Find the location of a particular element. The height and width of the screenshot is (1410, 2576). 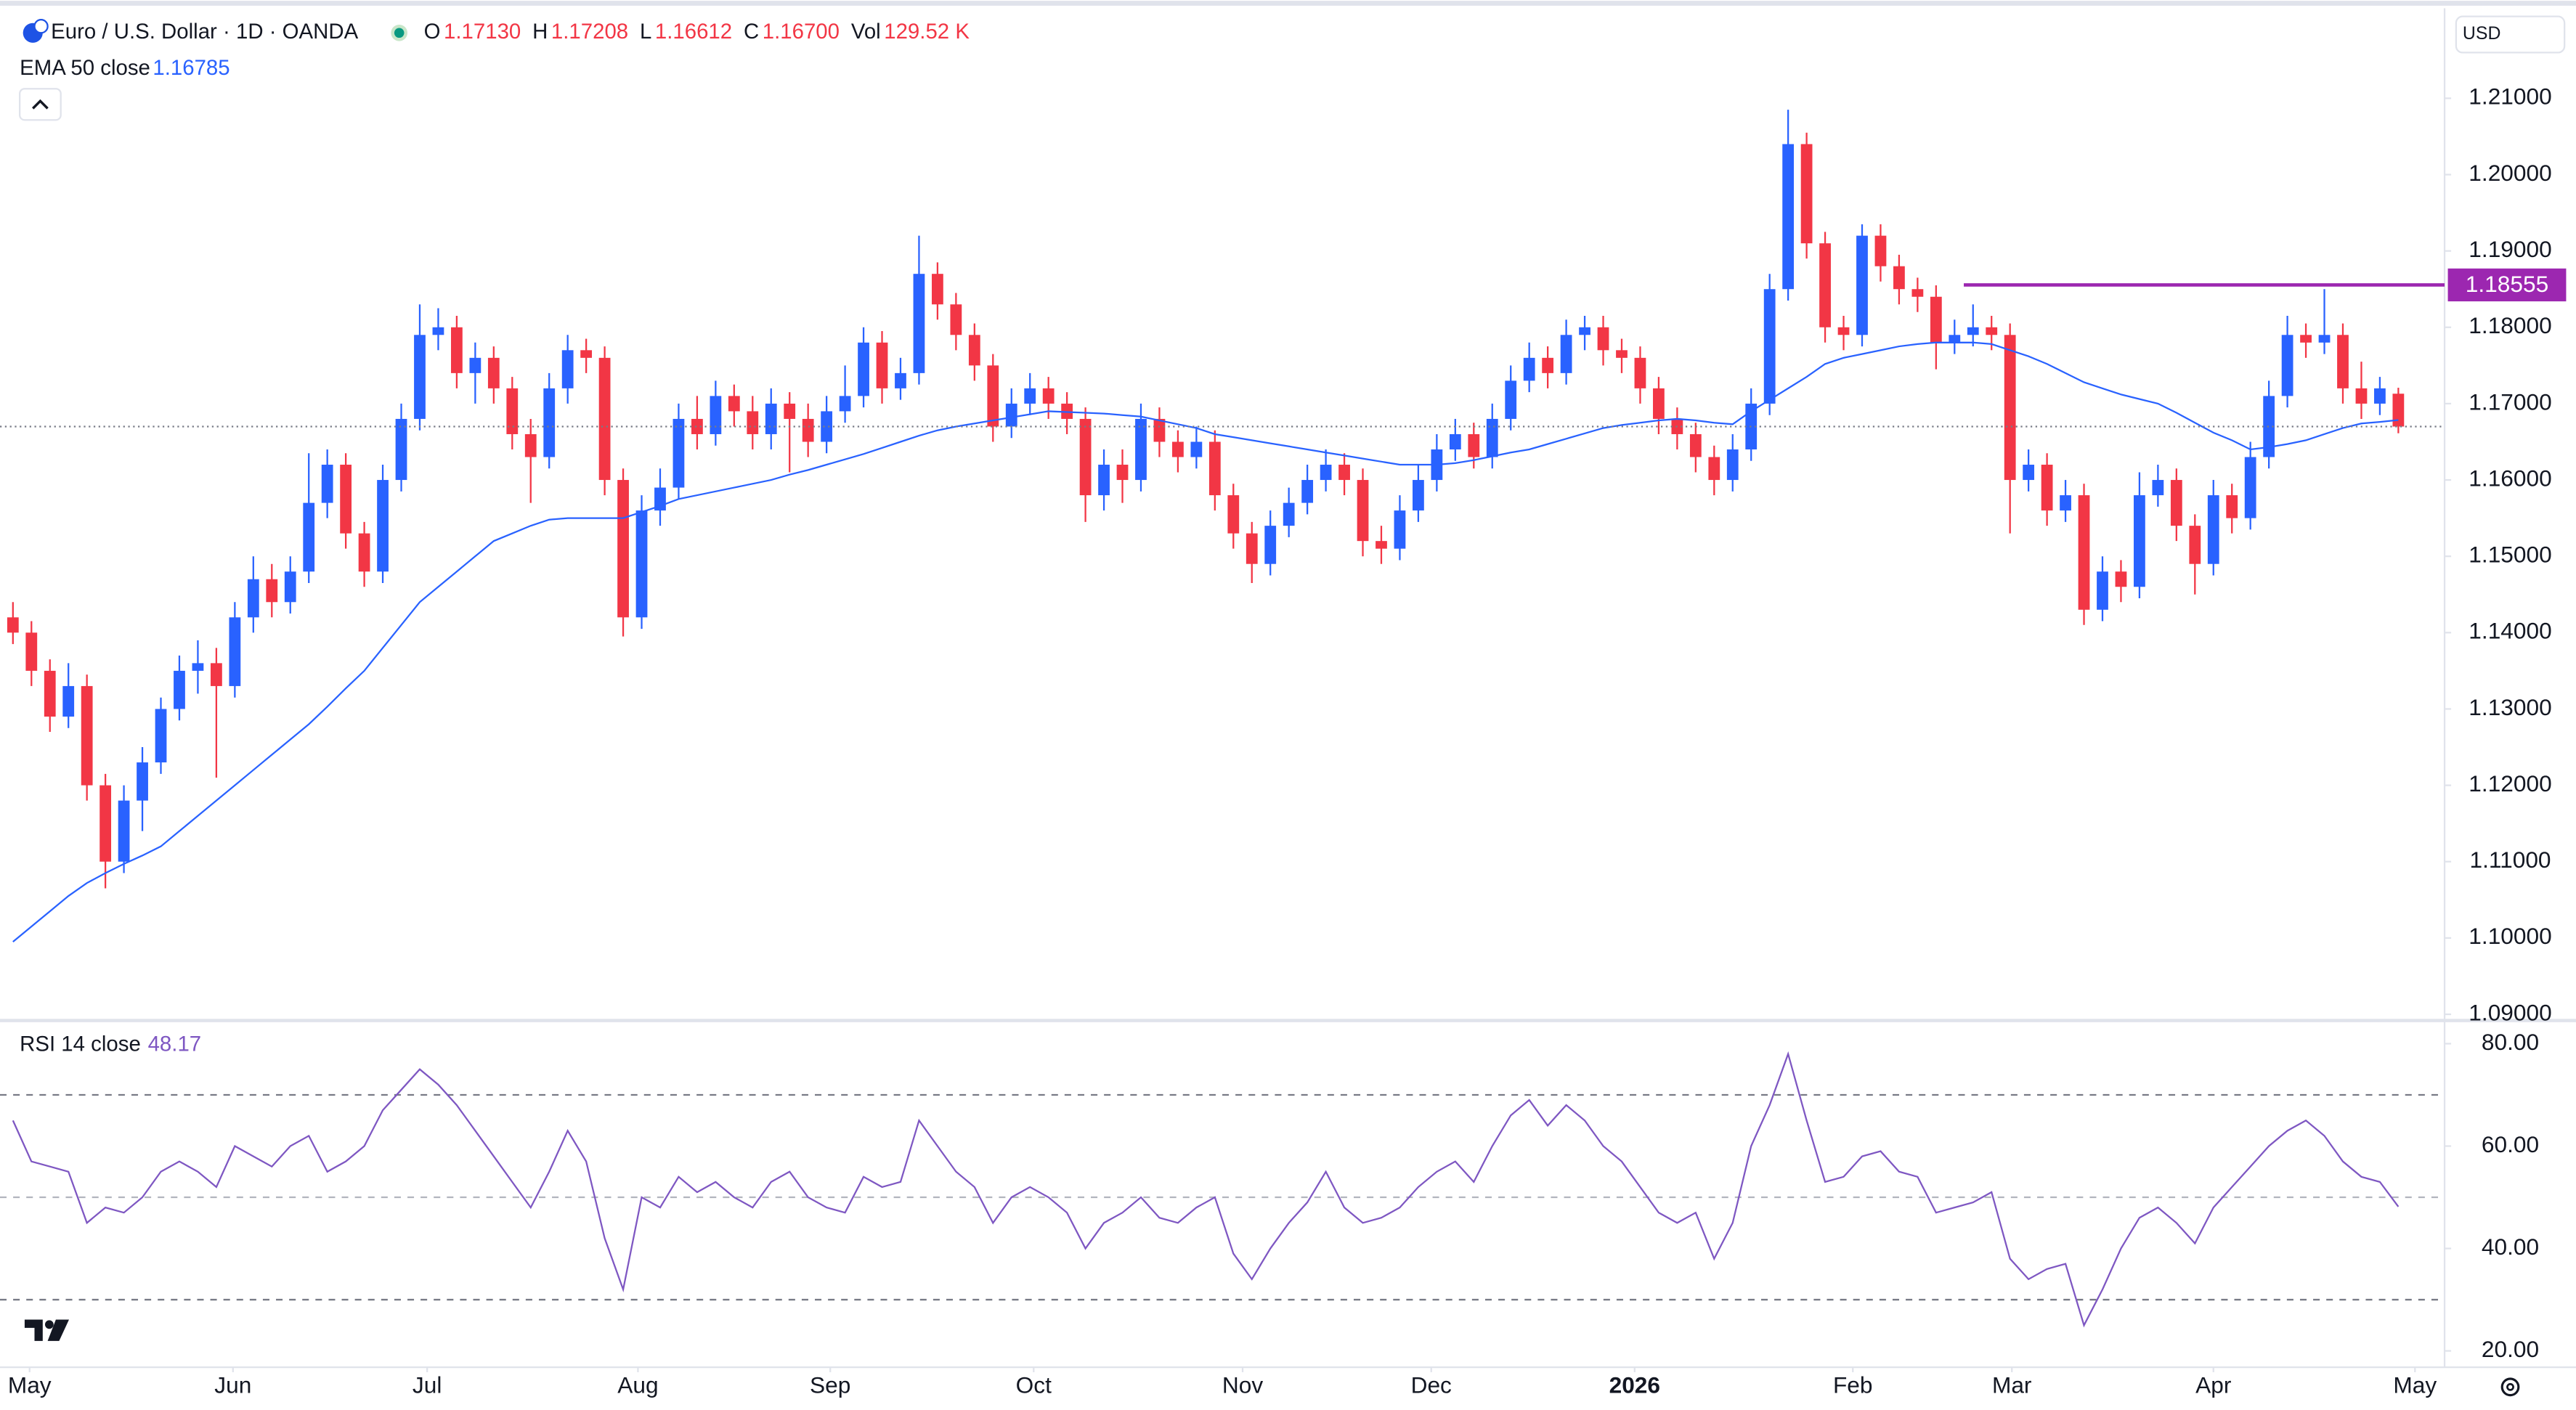

settings-button is located at coordinates (2510, 1387).